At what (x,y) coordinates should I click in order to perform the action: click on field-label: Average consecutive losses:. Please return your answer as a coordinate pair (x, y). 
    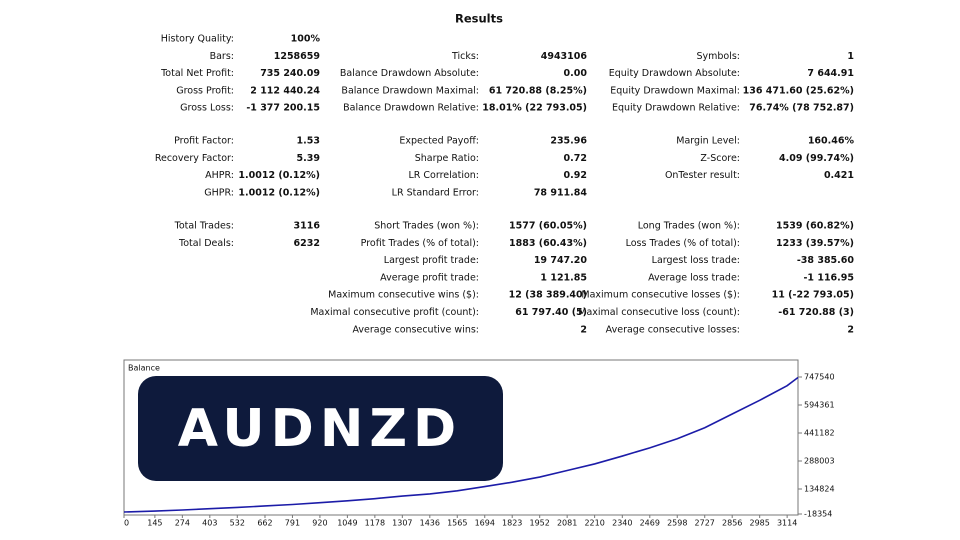
    Looking at the image, I should click on (673, 329).